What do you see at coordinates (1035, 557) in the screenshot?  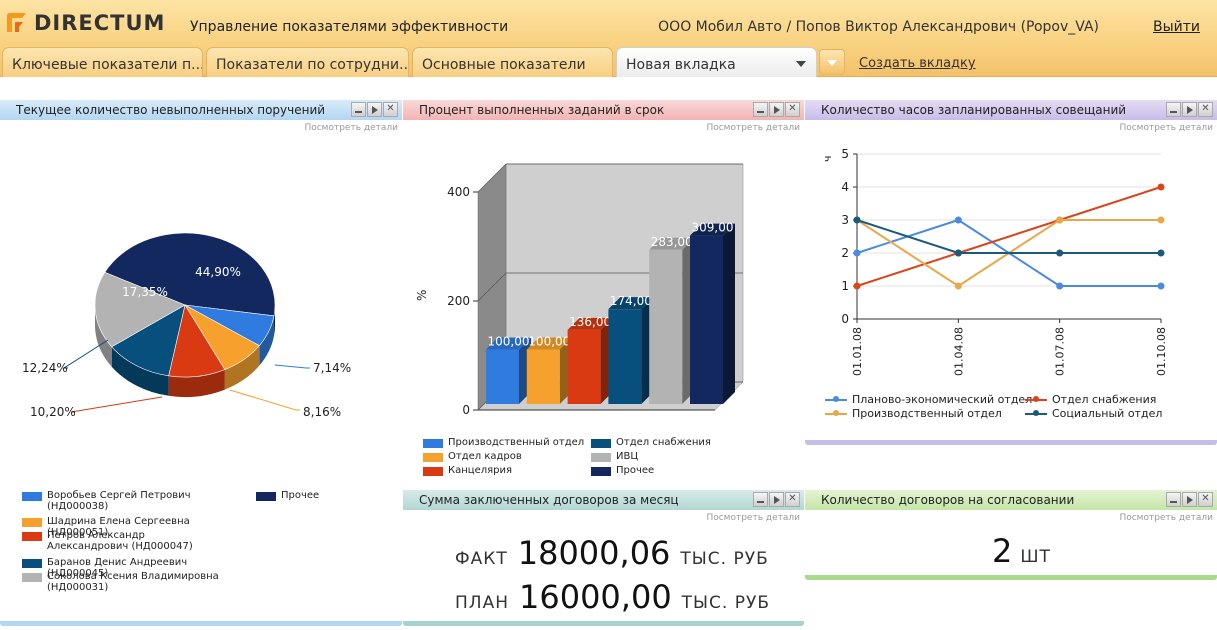 I see `approval-unit: ШТ` at bounding box center [1035, 557].